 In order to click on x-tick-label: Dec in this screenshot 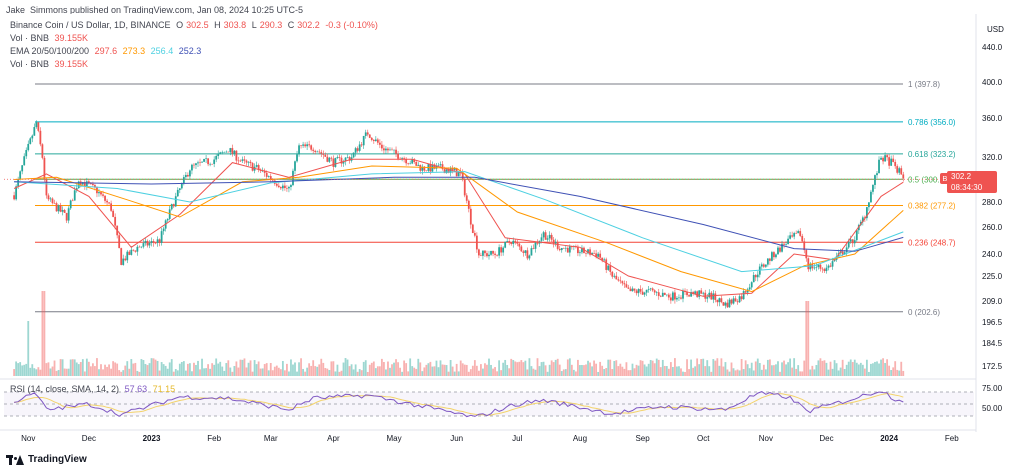, I will do `click(826, 438)`.